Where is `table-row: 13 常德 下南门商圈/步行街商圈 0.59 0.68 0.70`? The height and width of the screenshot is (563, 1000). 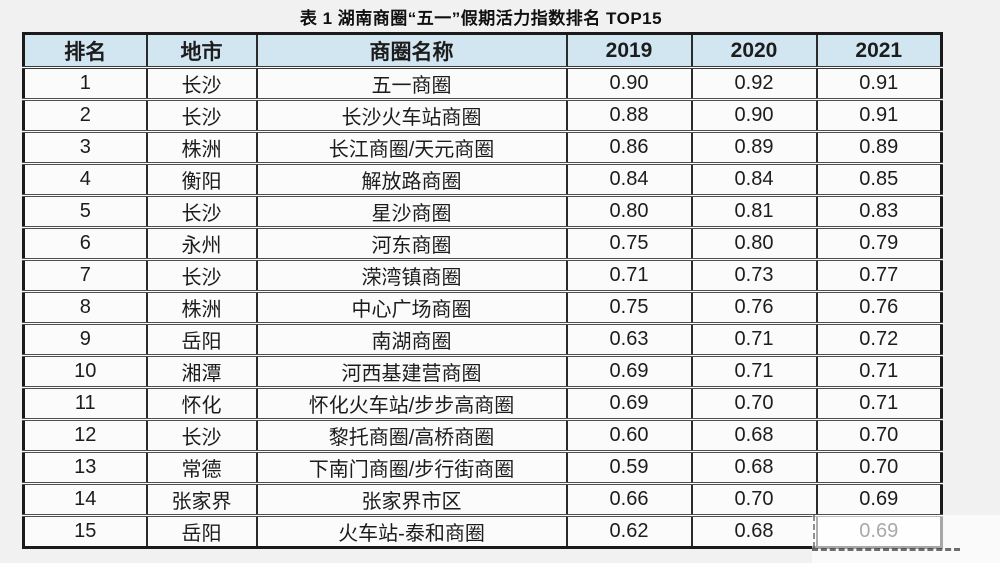 table-row: 13 常德 下南门商圈/步行街商圈 0.59 0.68 0.70 is located at coordinates (482, 468).